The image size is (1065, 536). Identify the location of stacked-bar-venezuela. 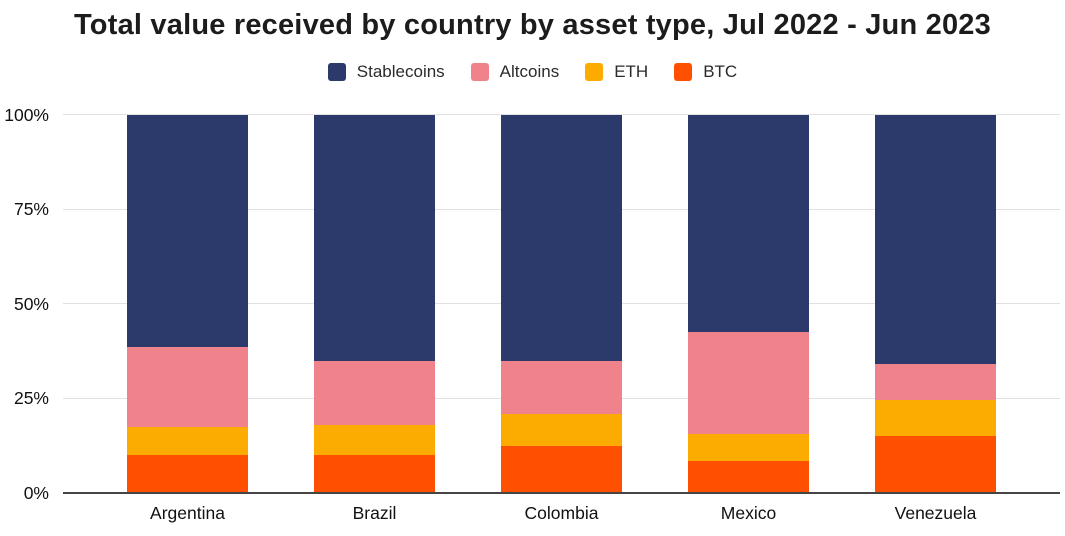
(935, 304).